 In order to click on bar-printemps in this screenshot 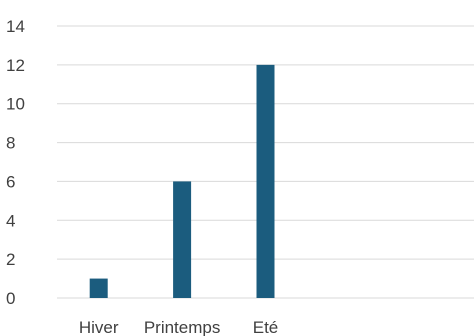, I will do `click(182, 239)`.